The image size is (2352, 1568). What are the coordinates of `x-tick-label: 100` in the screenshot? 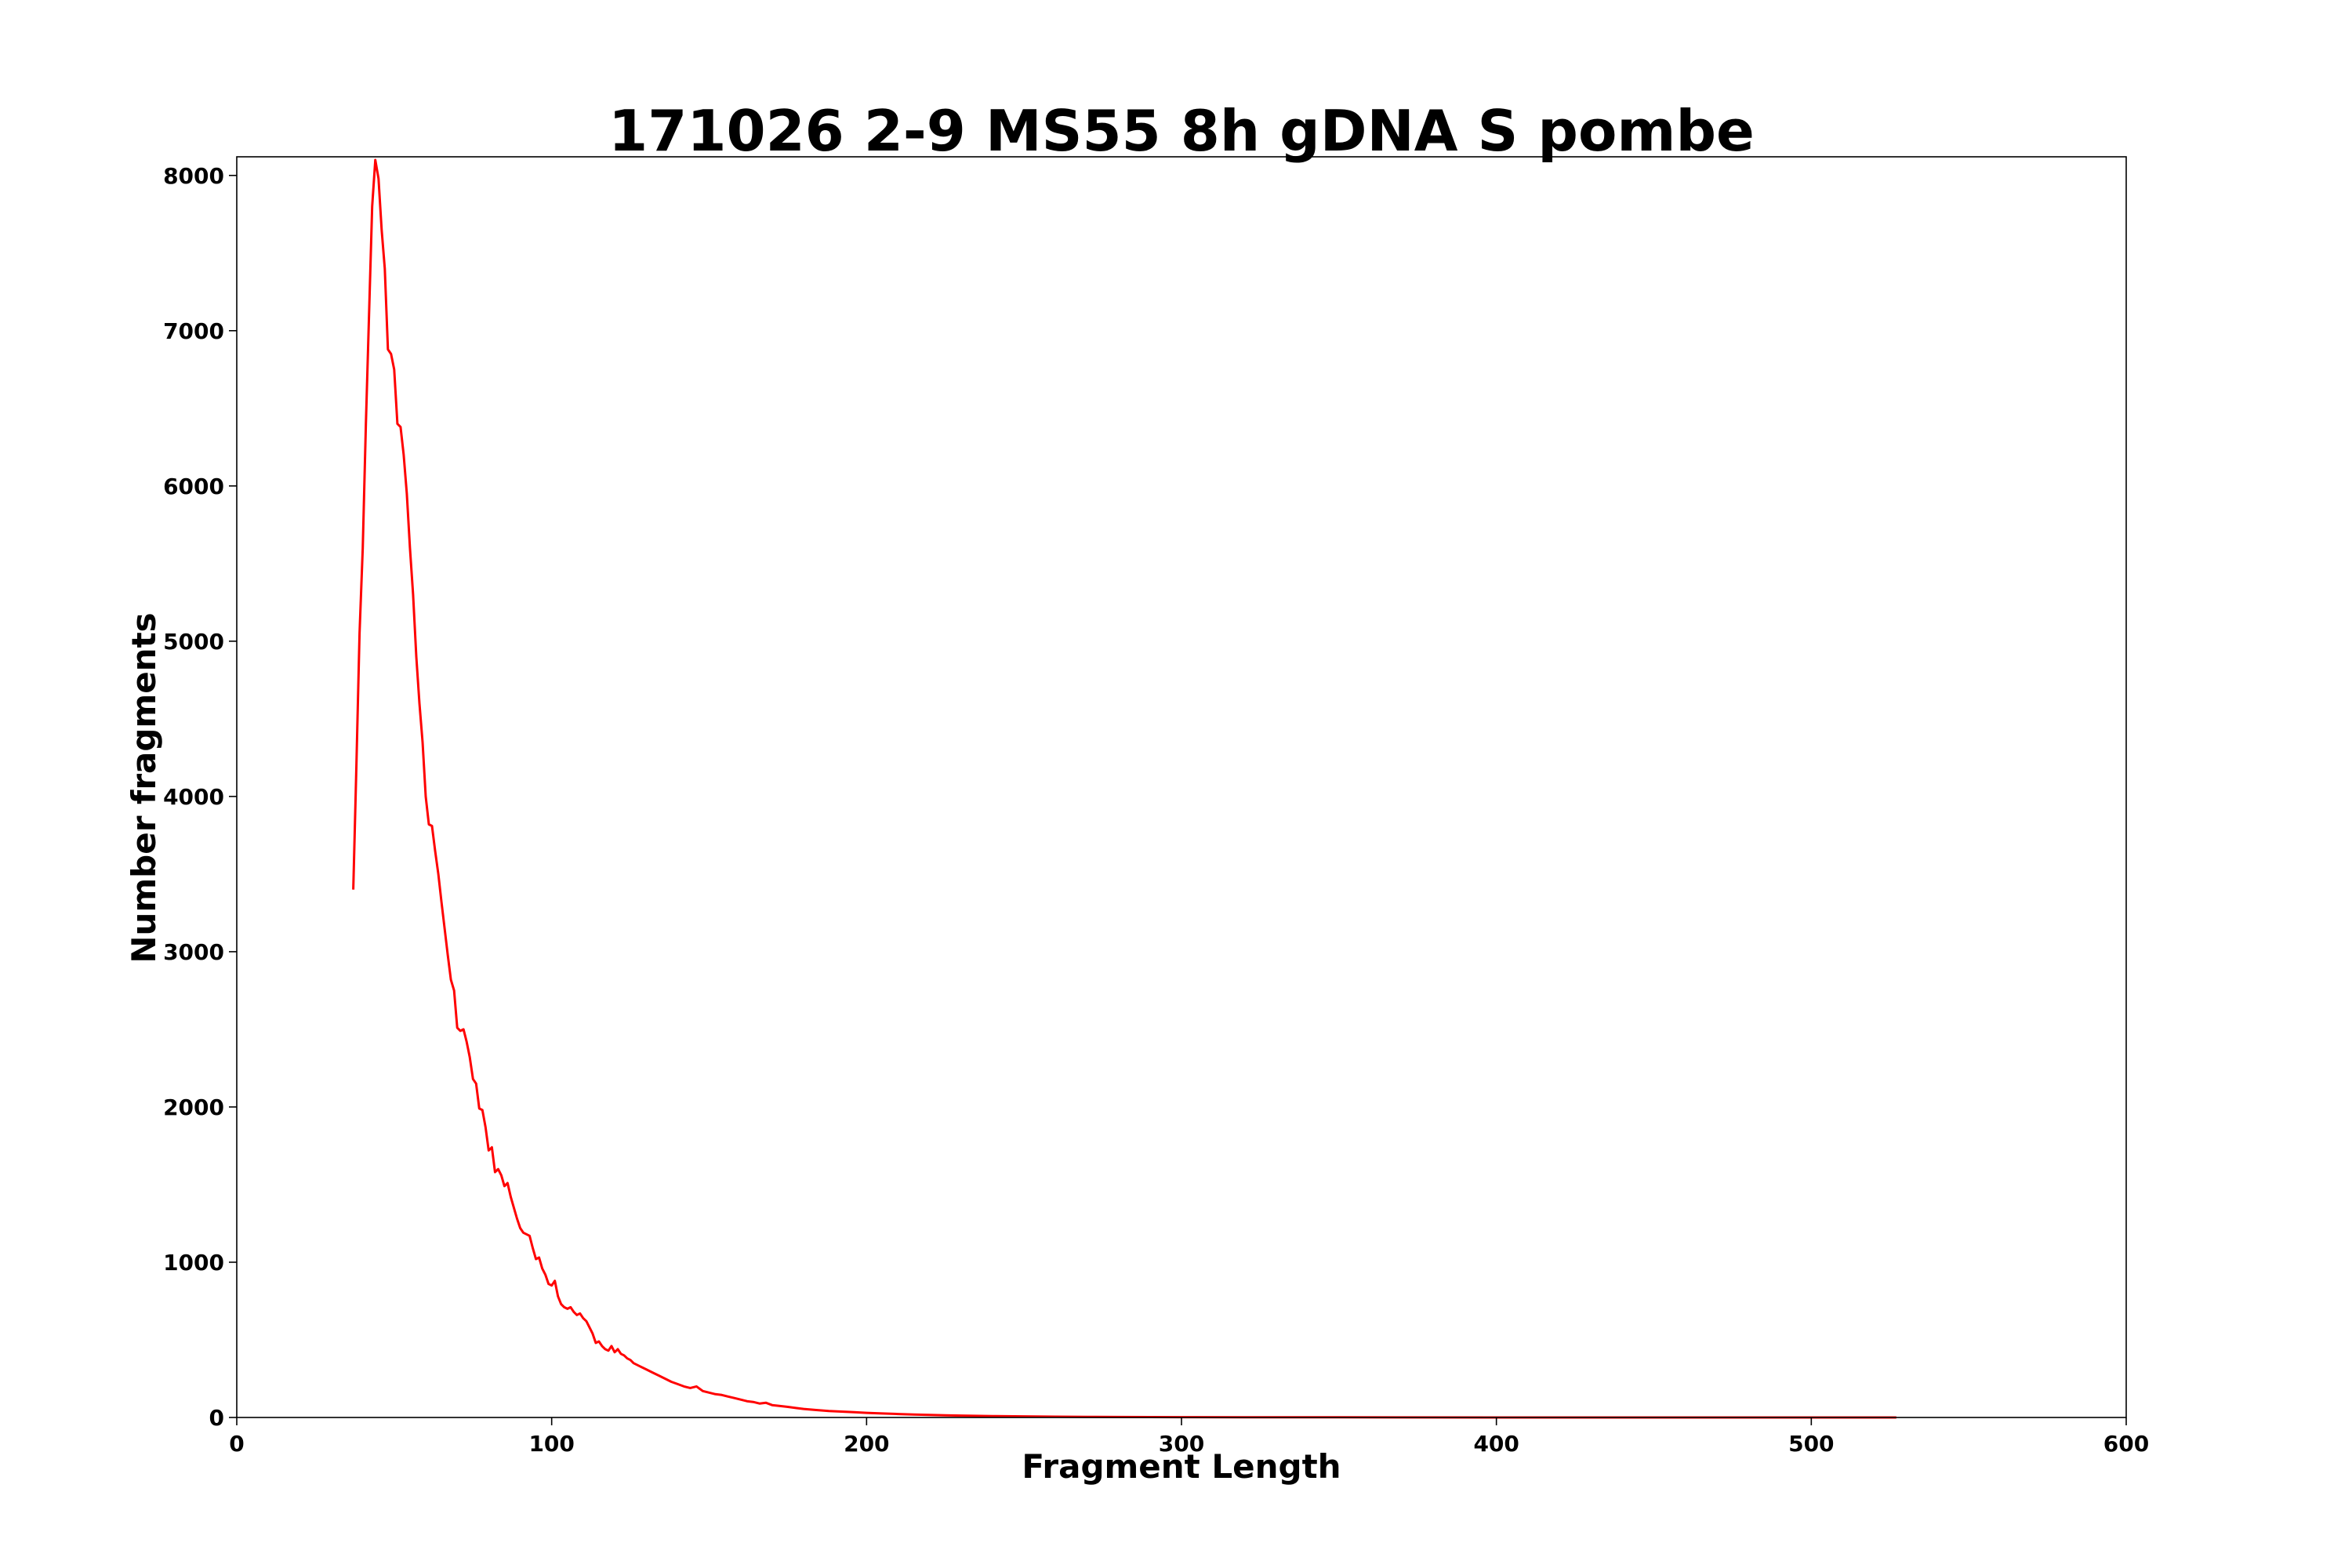 It's located at (551, 1444).